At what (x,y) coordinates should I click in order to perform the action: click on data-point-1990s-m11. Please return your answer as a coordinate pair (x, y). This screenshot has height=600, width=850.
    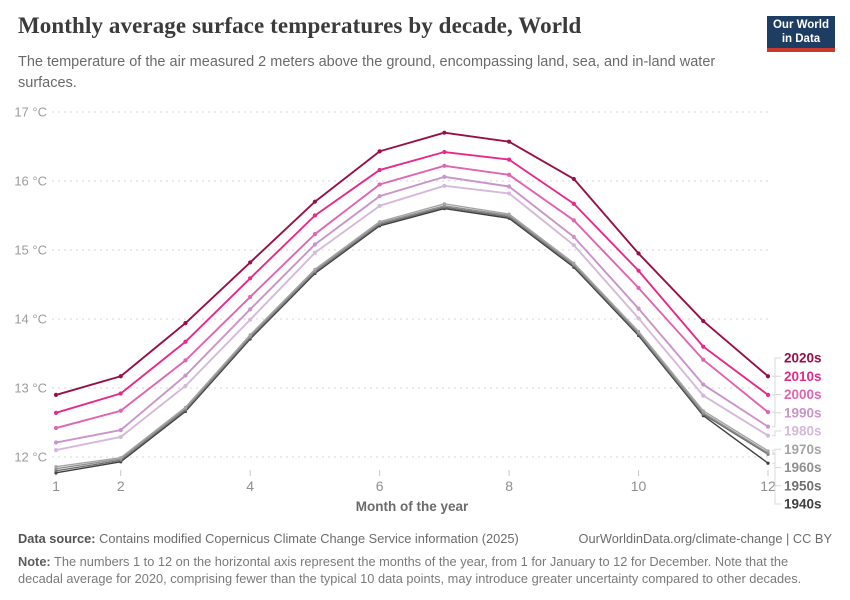
    Looking at the image, I should click on (703, 384).